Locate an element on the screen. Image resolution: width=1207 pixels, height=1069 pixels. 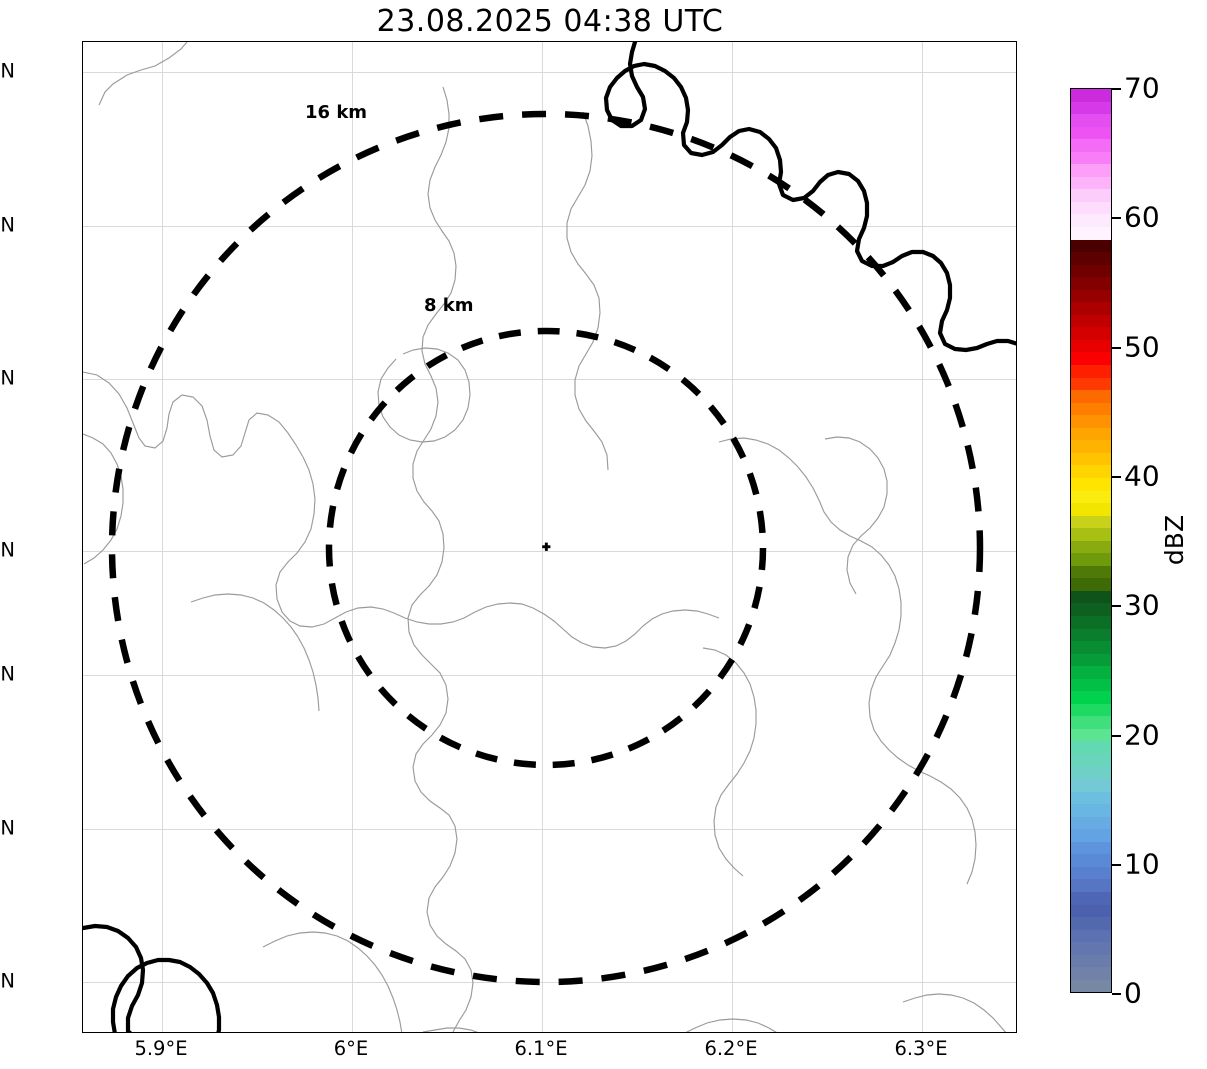
ytick-label: 49.75°N is located at coordinates (7, 828).